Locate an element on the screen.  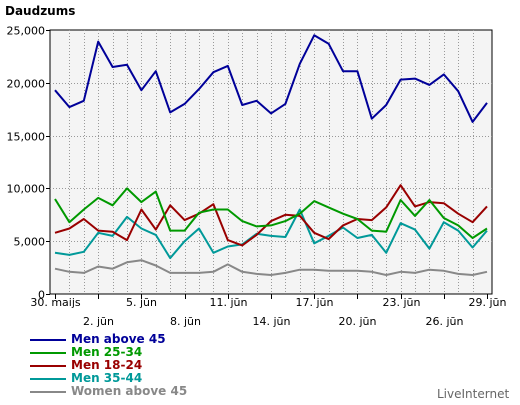
legend-item: Men 35-44 is located at coordinates (108, 378).